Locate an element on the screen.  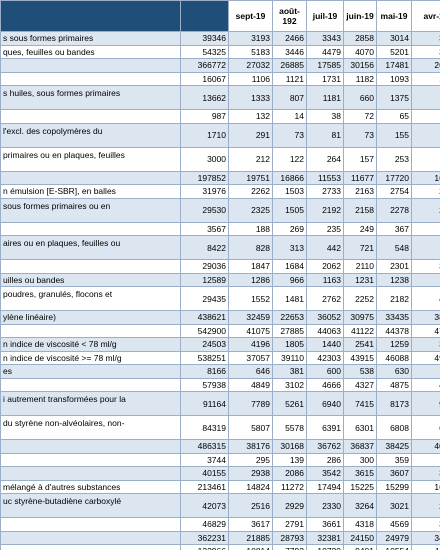
cell-value: 366772 is located at coordinates (204, 65).